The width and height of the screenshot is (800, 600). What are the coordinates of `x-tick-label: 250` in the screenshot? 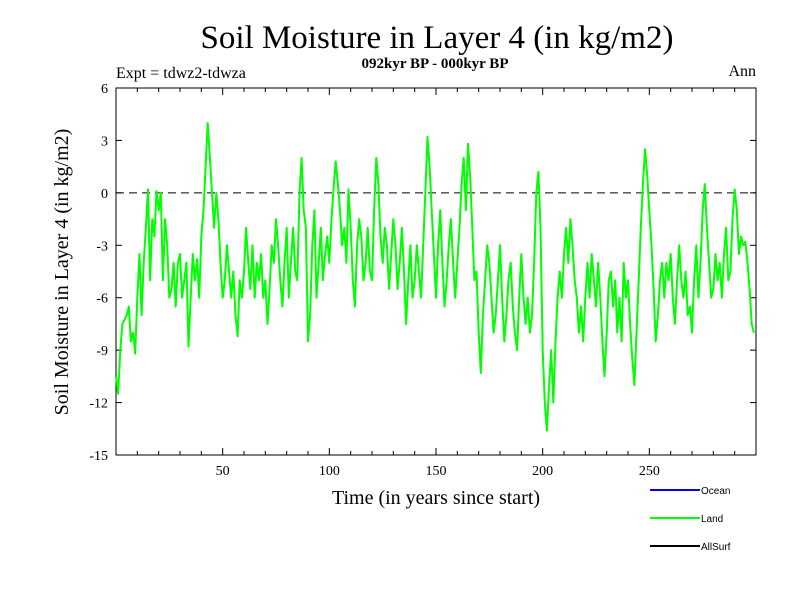 It's located at (649, 471).